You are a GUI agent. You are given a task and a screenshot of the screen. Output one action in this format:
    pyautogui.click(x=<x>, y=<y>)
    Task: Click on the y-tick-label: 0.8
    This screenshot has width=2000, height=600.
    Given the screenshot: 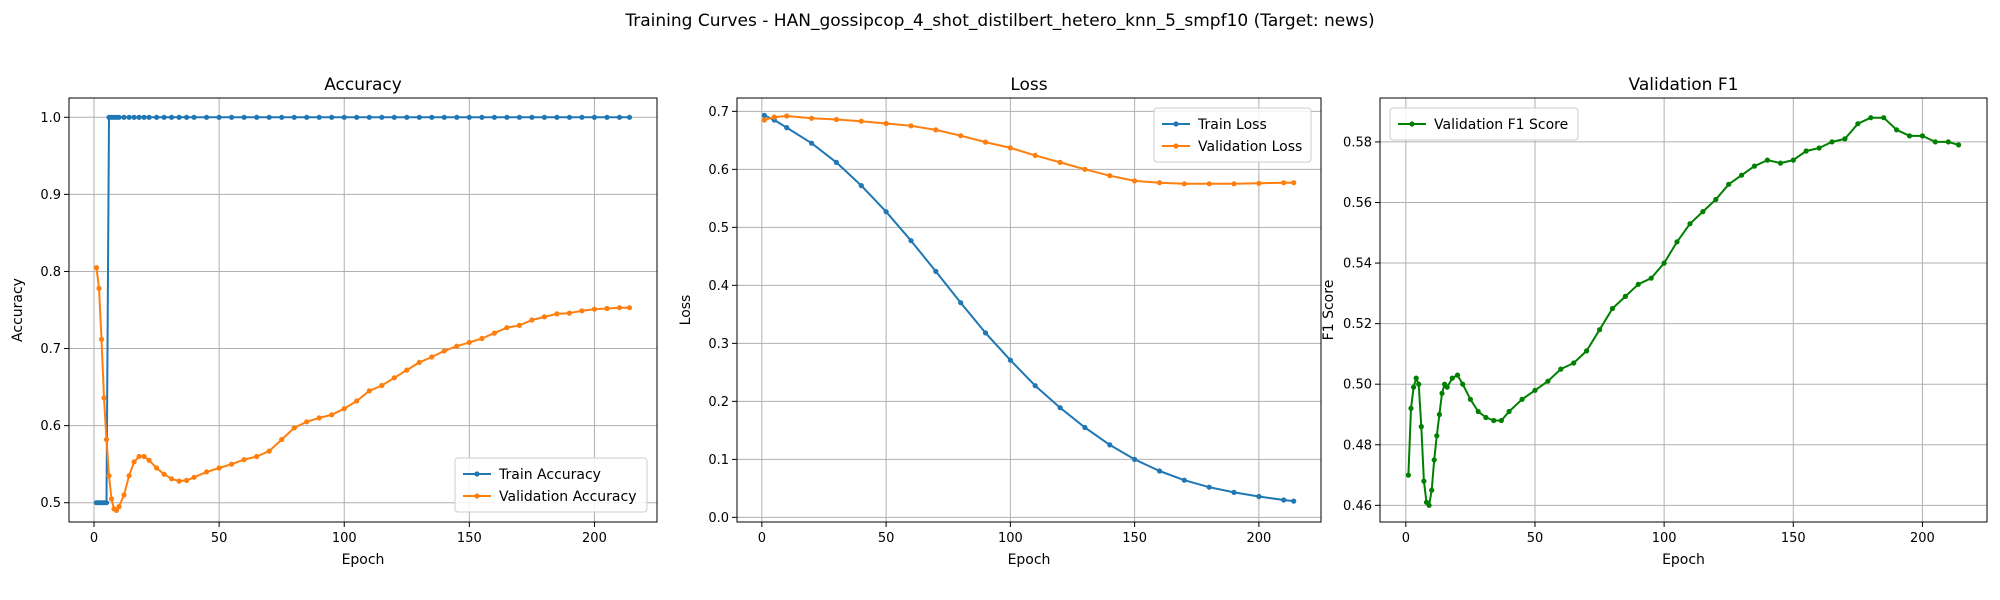 What is the action you would take?
    pyautogui.click(x=50, y=272)
    